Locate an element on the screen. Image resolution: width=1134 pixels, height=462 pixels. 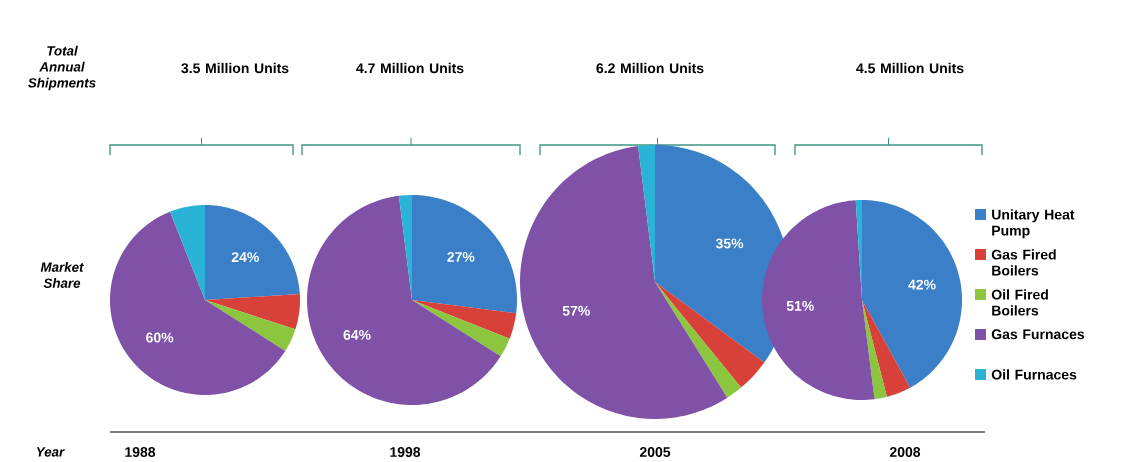
data-label: 42% is located at coordinates (922, 284).